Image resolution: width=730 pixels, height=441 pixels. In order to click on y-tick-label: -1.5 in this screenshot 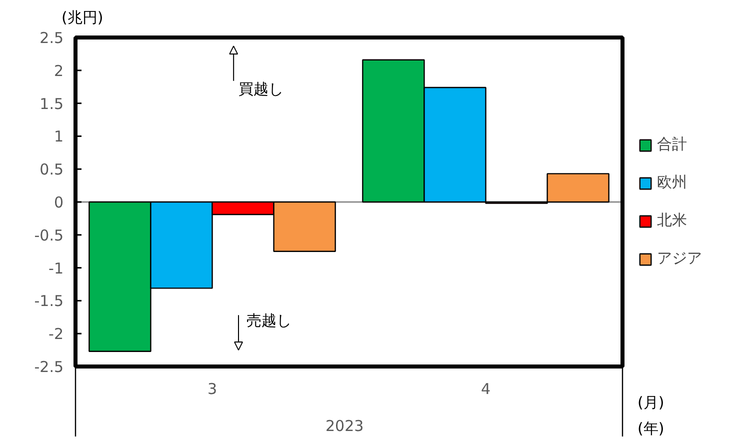, I will do `click(49, 301)`.